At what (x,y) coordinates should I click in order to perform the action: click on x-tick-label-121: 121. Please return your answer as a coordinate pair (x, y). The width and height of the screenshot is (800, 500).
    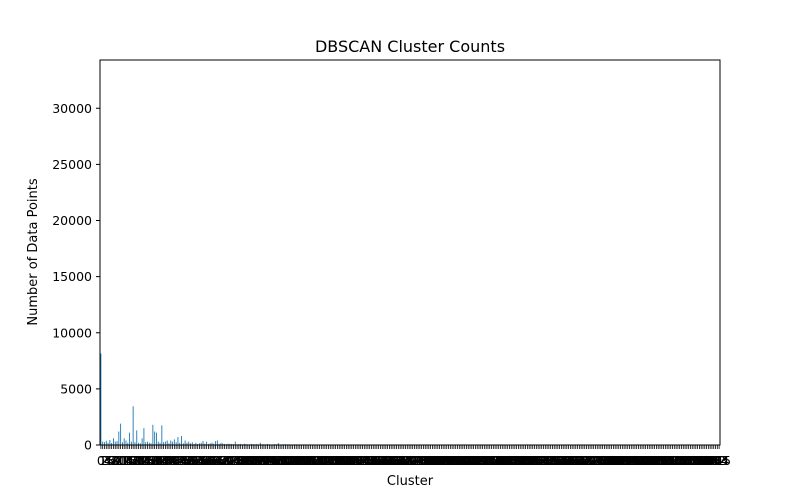
    Looking at the image, I should click on (318, 460).